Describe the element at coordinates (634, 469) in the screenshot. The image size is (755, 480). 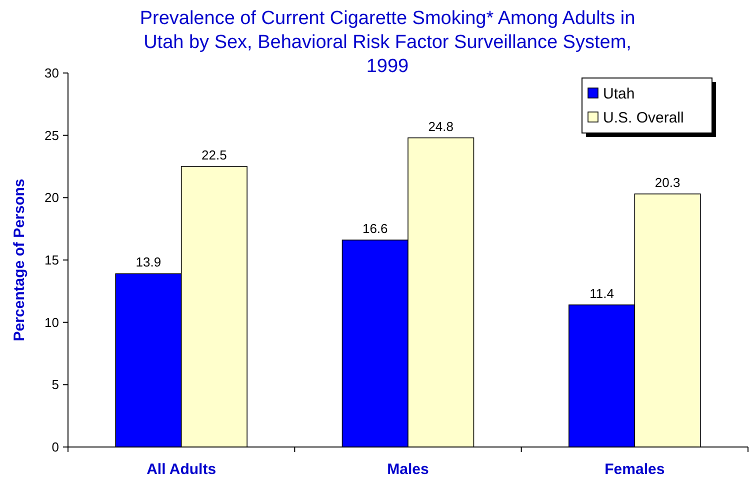
I see `x-tick-label: Females` at that location.